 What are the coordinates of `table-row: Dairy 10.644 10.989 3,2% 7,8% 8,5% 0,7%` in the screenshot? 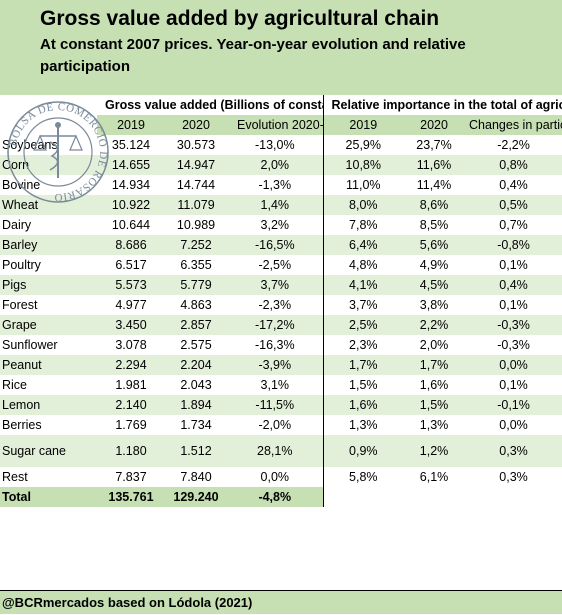 It's located at (281, 225).